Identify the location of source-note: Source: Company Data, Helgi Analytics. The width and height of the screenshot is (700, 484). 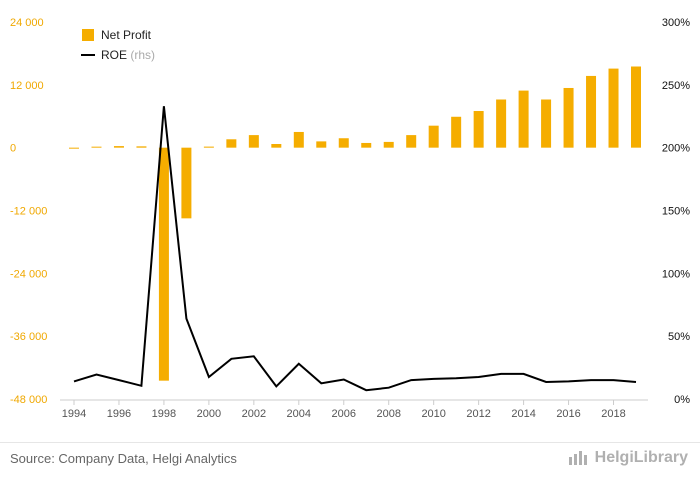
(123, 458).